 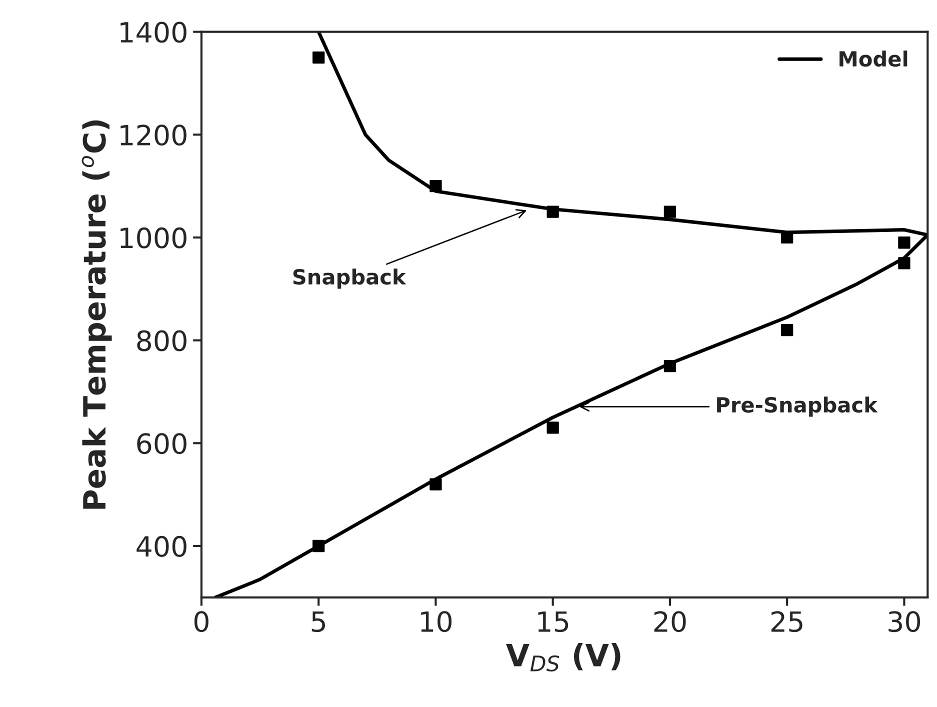 What do you see at coordinates (797, 406) in the screenshot?
I see `annotation: Pre-Snapback` at bounding box center [797, 406].